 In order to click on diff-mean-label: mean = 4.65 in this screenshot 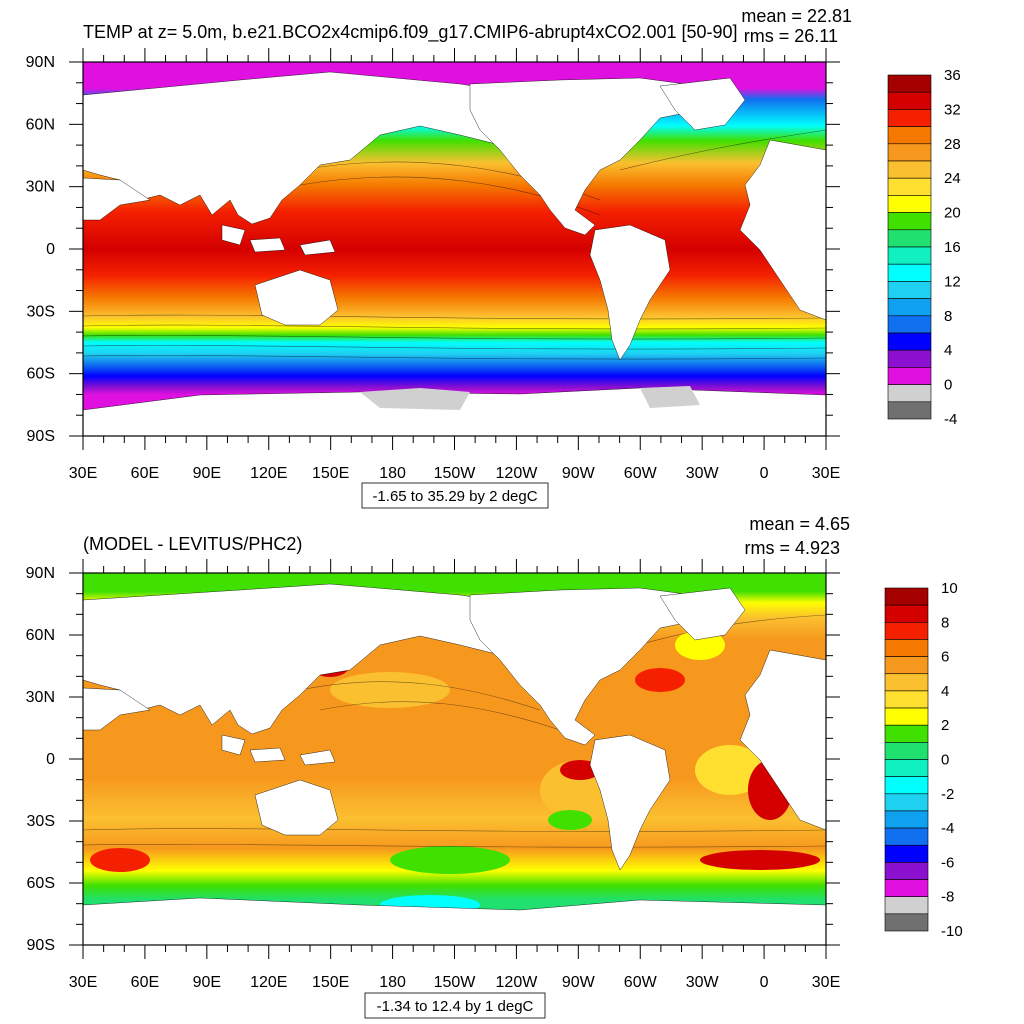, I will do `click(799, 524)`.